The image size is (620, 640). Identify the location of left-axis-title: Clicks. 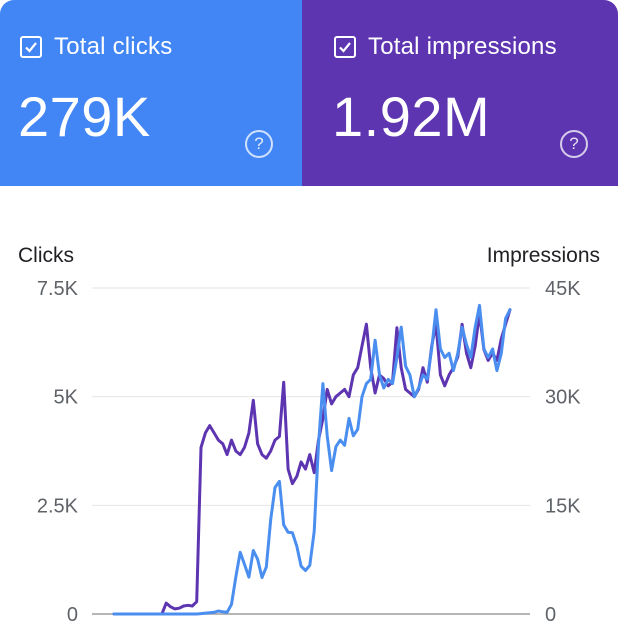
(46, 255).